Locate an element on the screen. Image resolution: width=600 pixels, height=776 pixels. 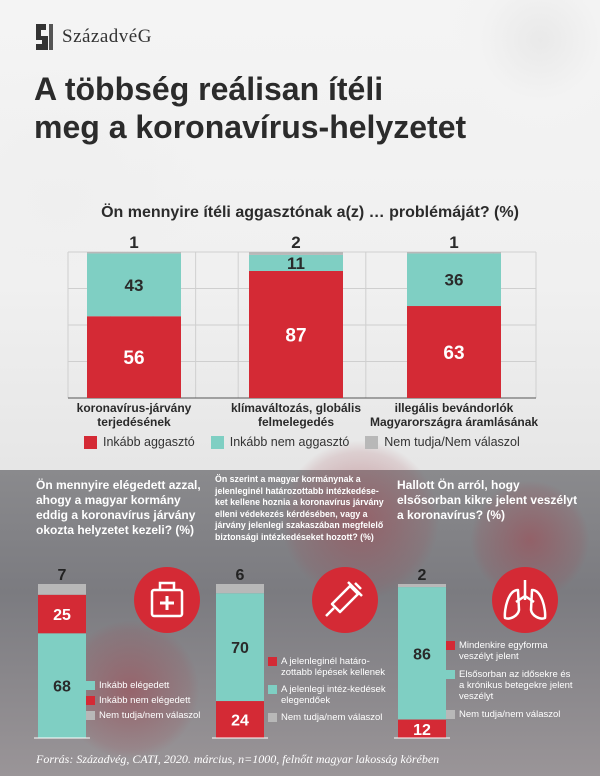
data-label-not-worrying: 43 is located at coordinates (134, 285).